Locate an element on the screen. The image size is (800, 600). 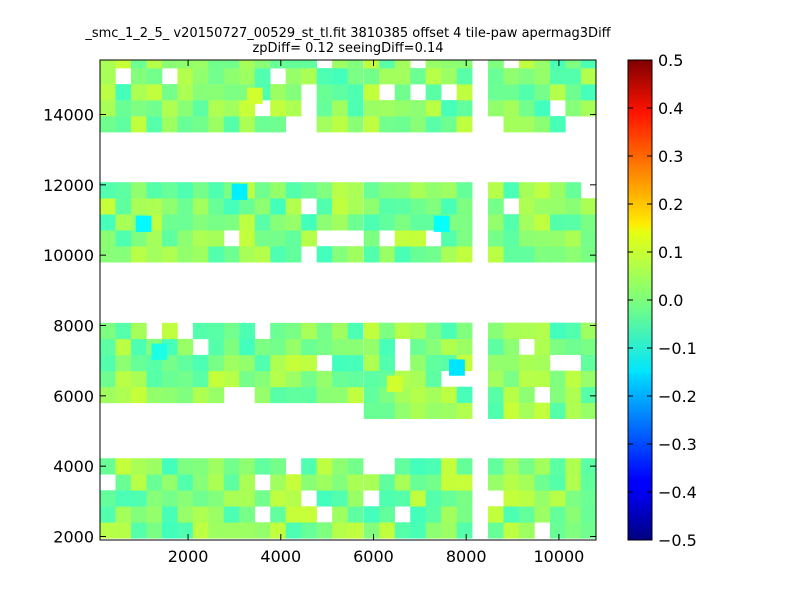
x-tick-label: 6000 is located at coordinates (373, 556).